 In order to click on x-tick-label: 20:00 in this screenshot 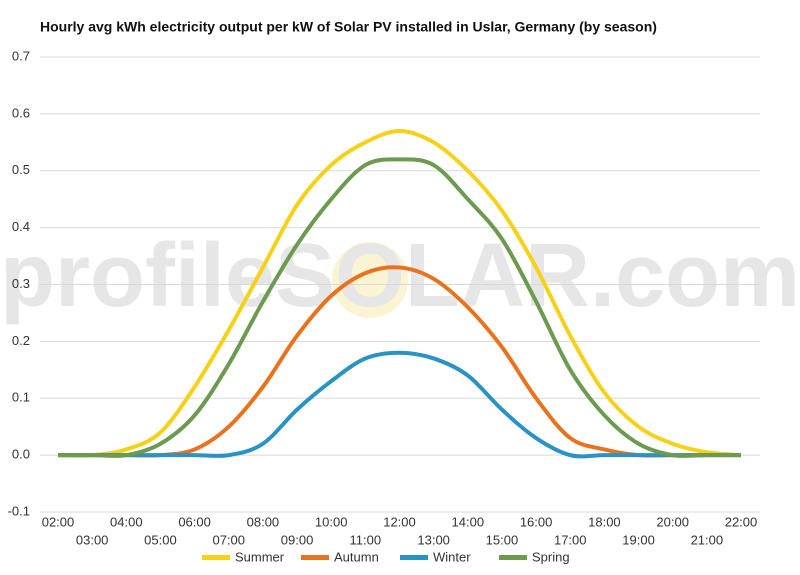, I will do `click(672, 521)`.